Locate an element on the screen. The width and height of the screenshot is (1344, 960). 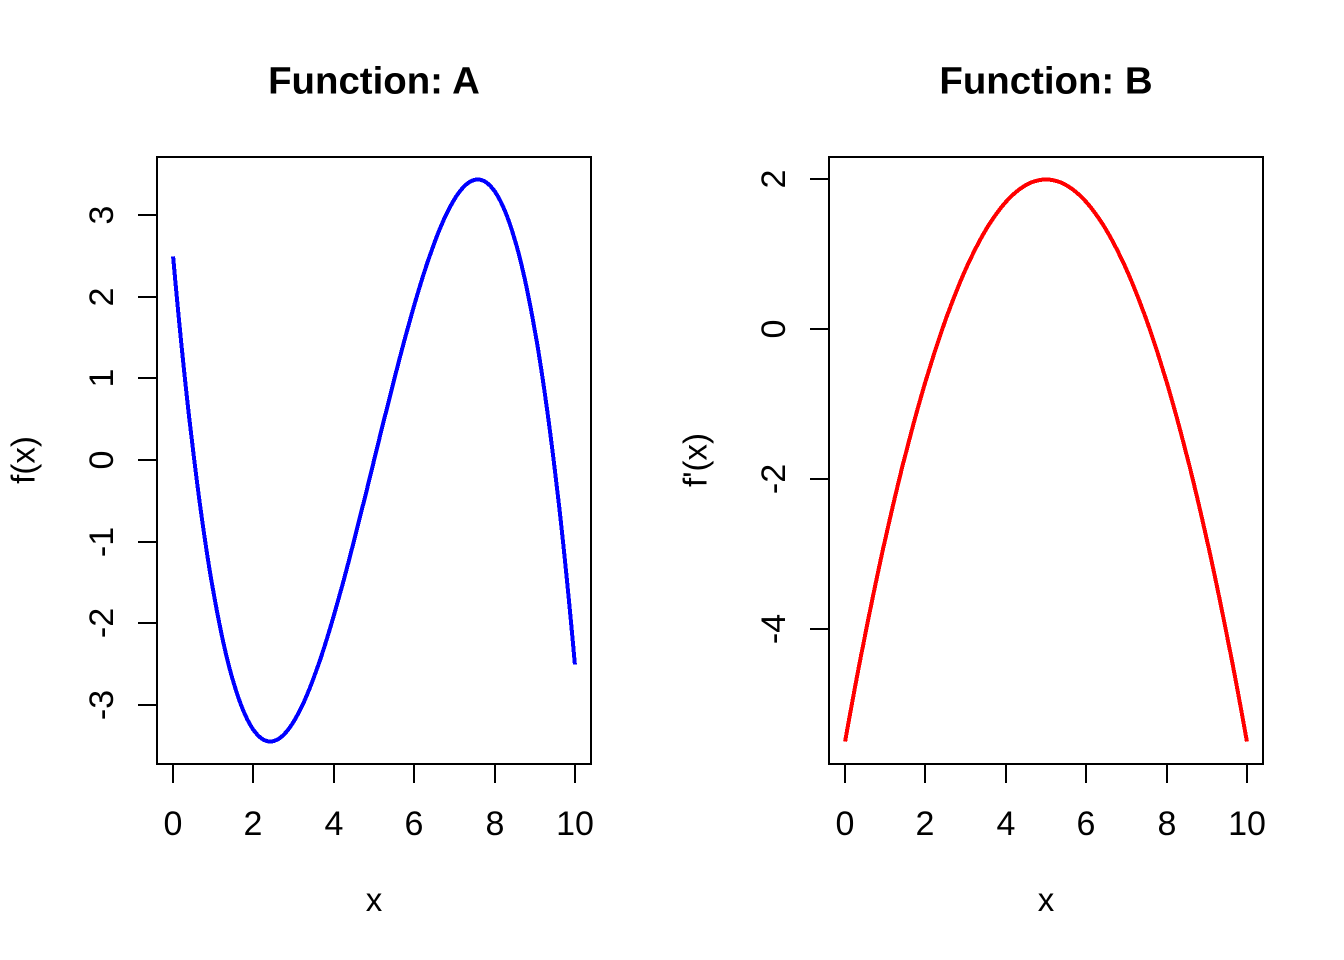
svg-text: -3 is located at coordinates (102, 705).